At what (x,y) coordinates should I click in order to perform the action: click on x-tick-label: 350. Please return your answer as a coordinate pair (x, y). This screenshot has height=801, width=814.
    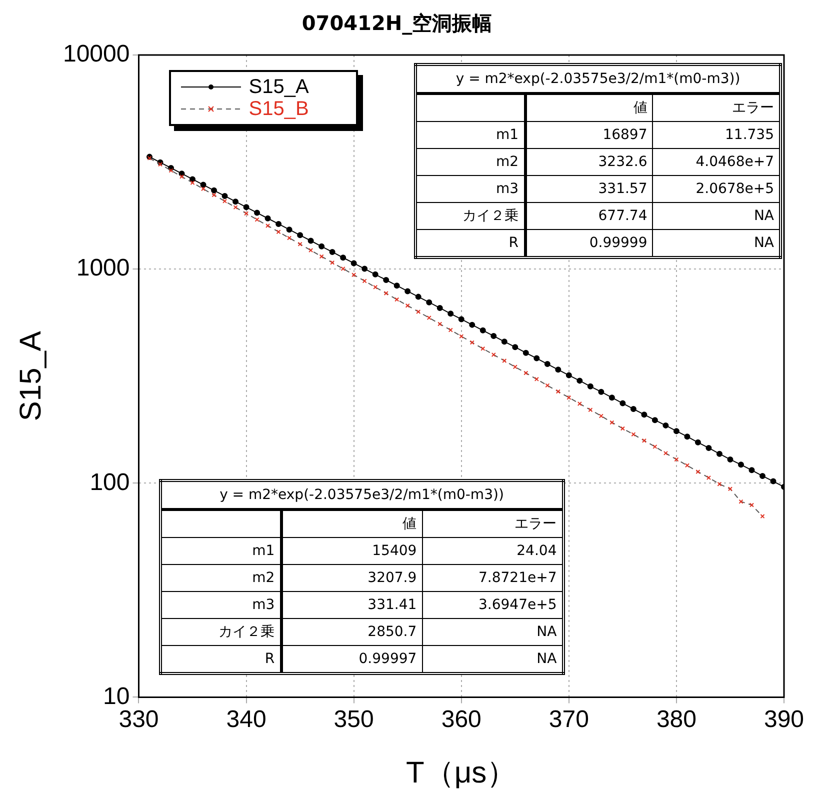
    Looking at the image, I should click on (354, 720).